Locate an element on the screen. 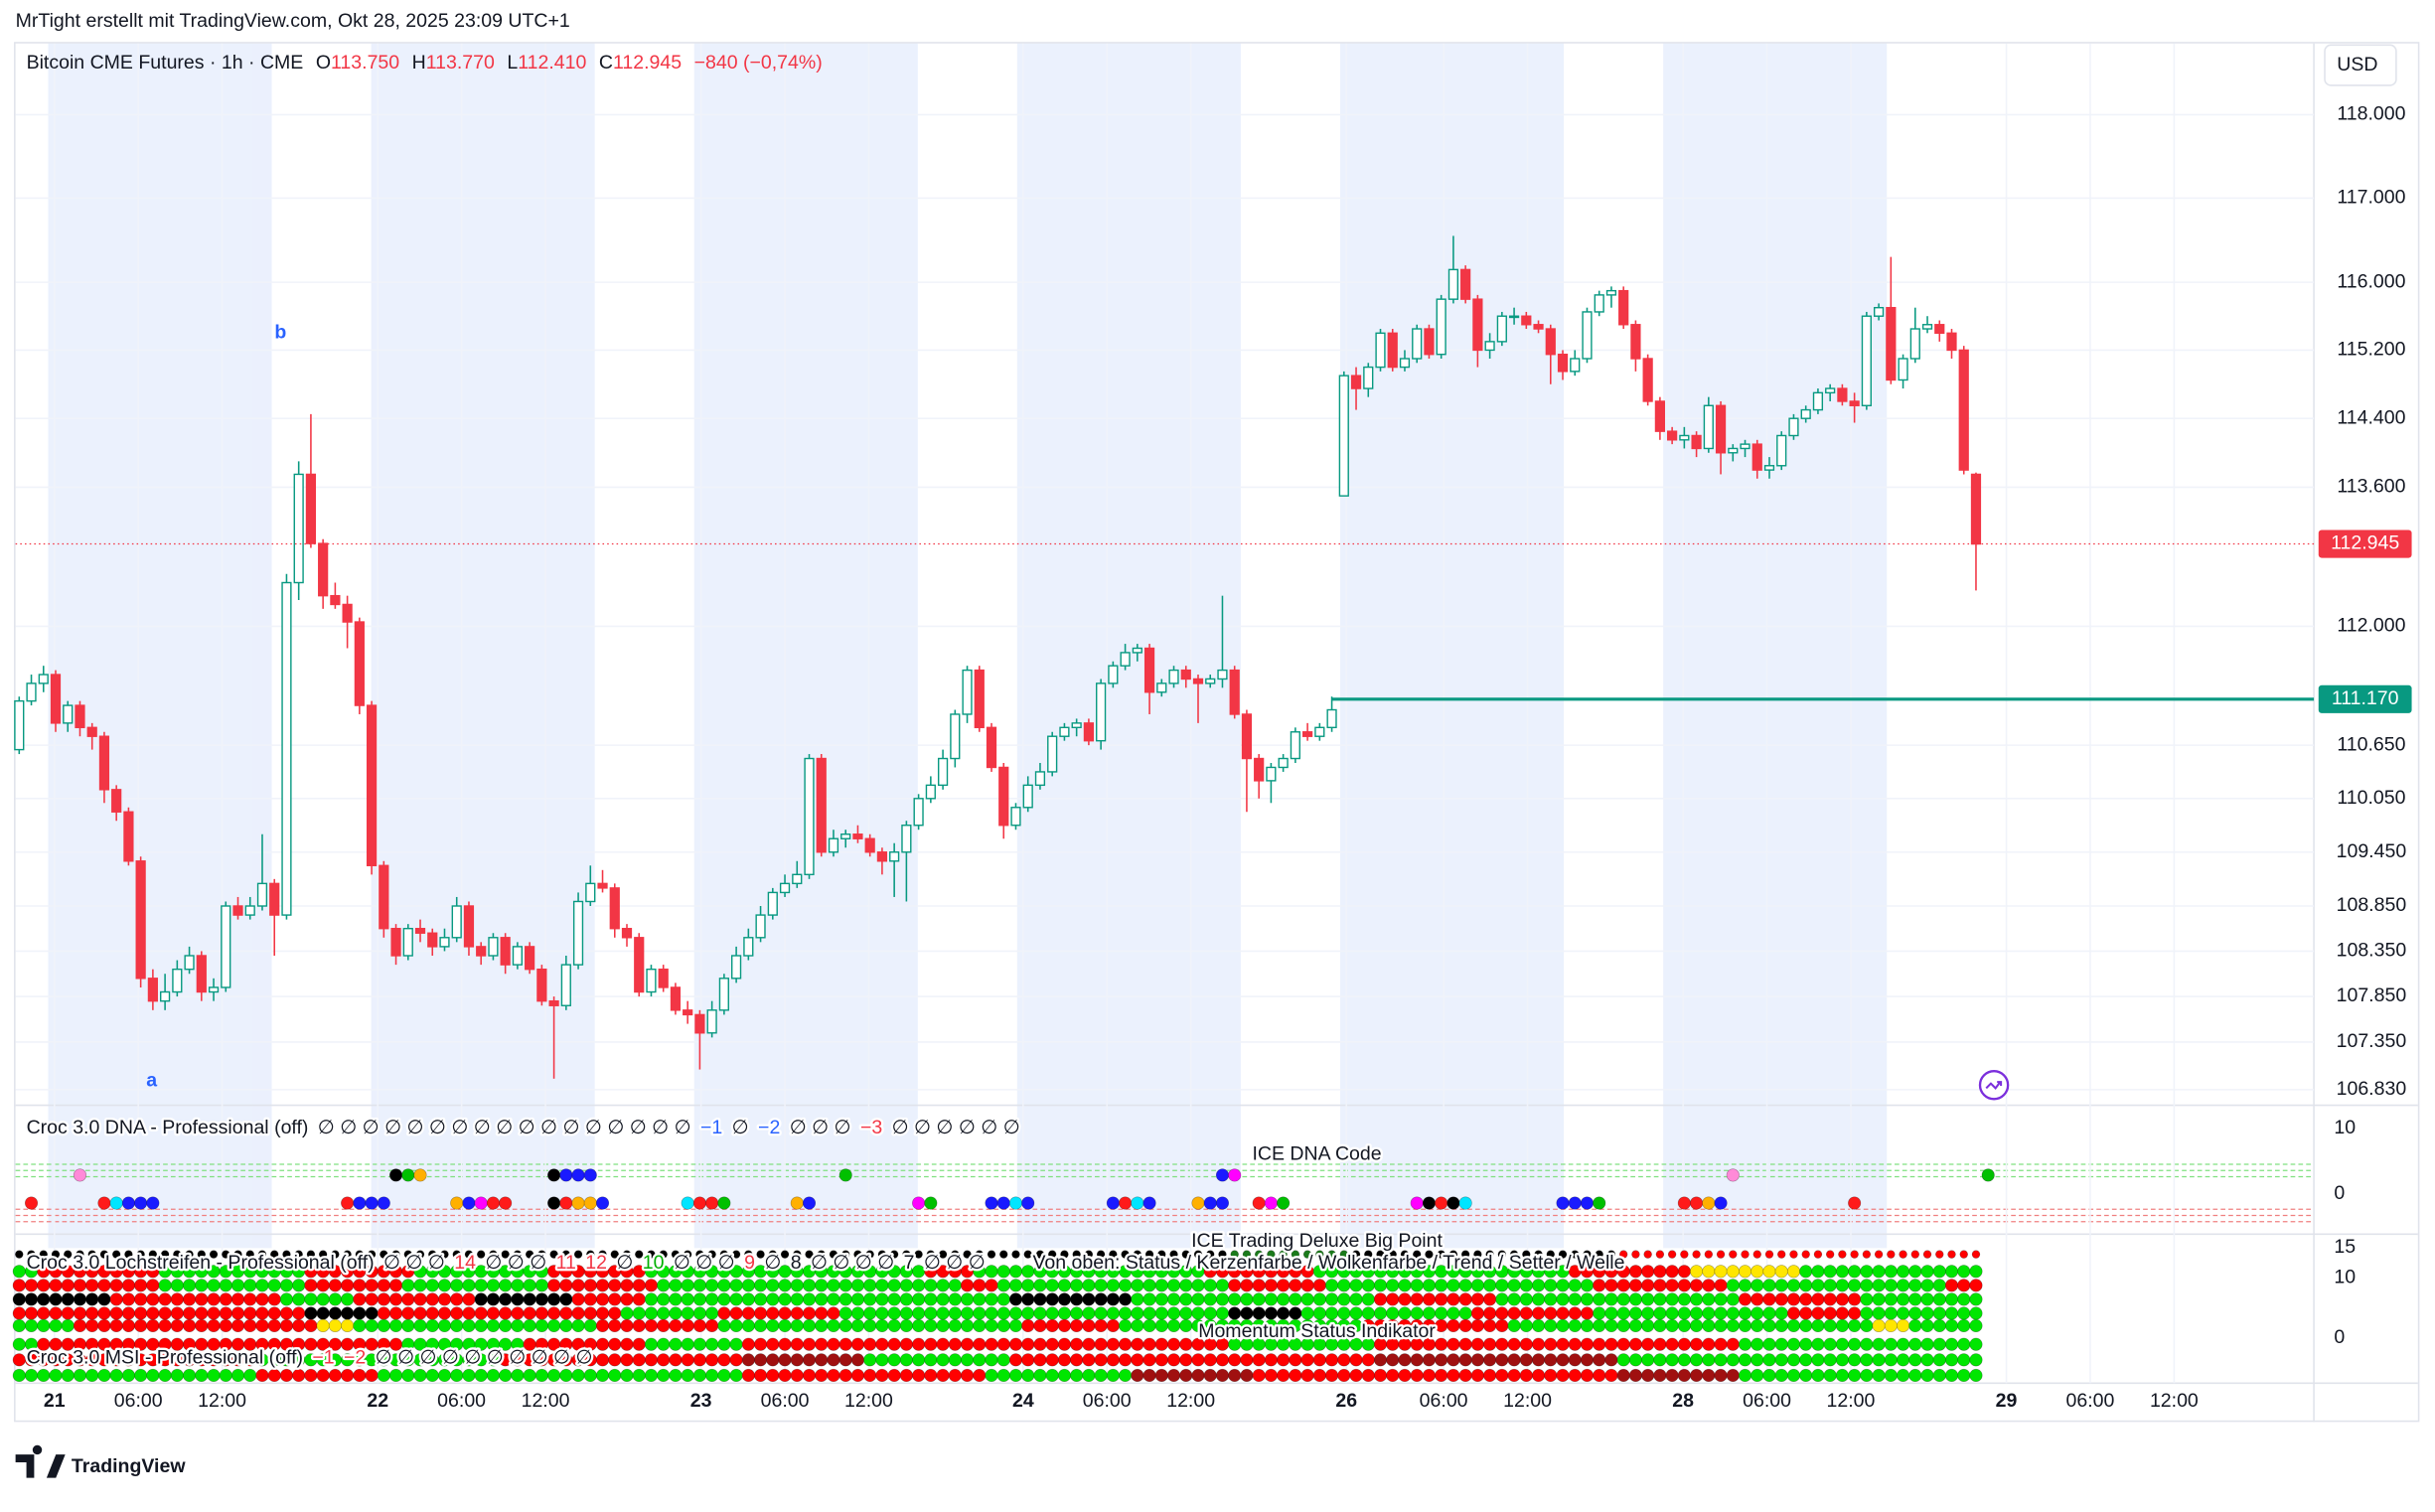  currency-button is located at coordinates (2360, 65).